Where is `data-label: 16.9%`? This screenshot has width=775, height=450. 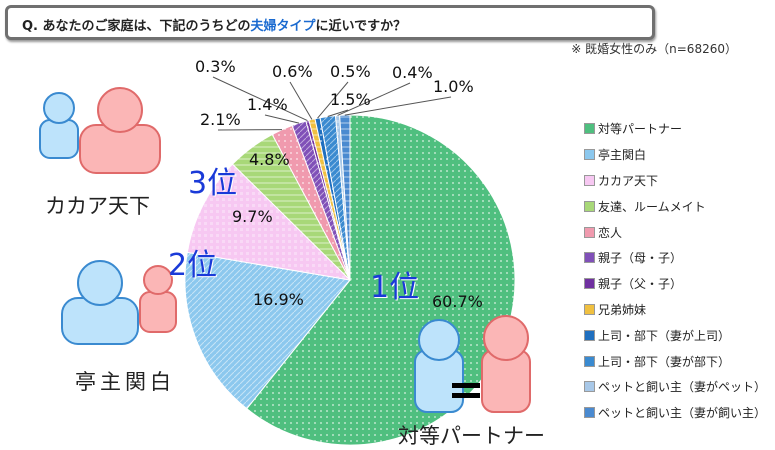 data-label: 16.9% is located at coordinates (278, 299).